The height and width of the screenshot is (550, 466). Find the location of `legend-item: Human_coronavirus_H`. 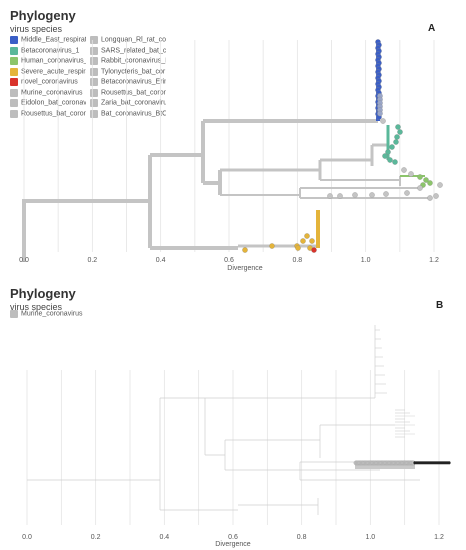

legend-item: Human_coronavirus_H is located at coordinates (48, 61).